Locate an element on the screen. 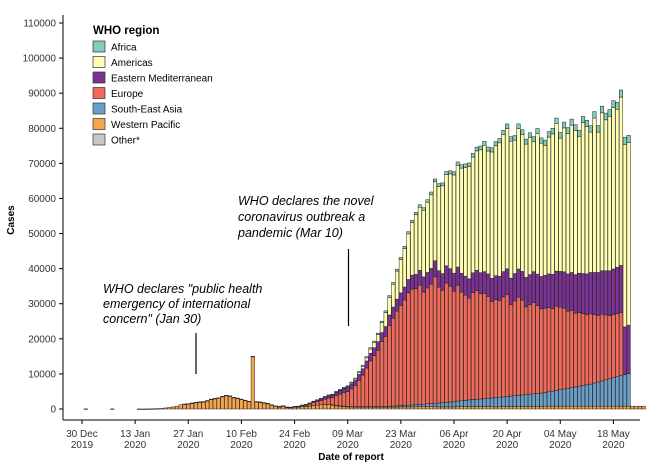 This screenshot has height=468, width=660. legend-label: Eastern Mediterranean is located at coordinates (162, 79).